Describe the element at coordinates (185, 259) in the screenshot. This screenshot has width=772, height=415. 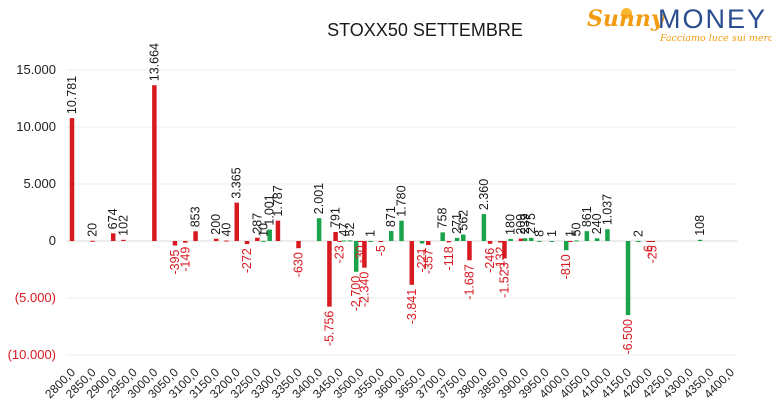
I see `data-label: -149` at that location.